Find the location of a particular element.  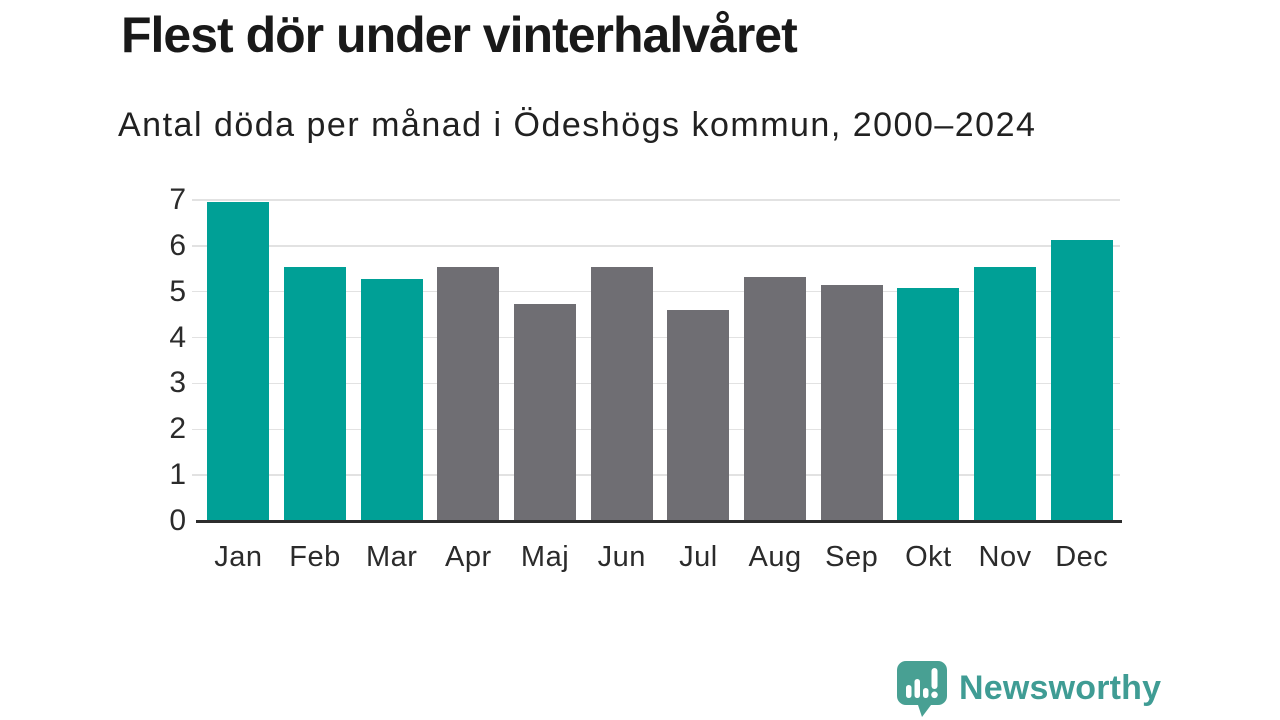

gridline-y7 is located at coordinates (656, 200).